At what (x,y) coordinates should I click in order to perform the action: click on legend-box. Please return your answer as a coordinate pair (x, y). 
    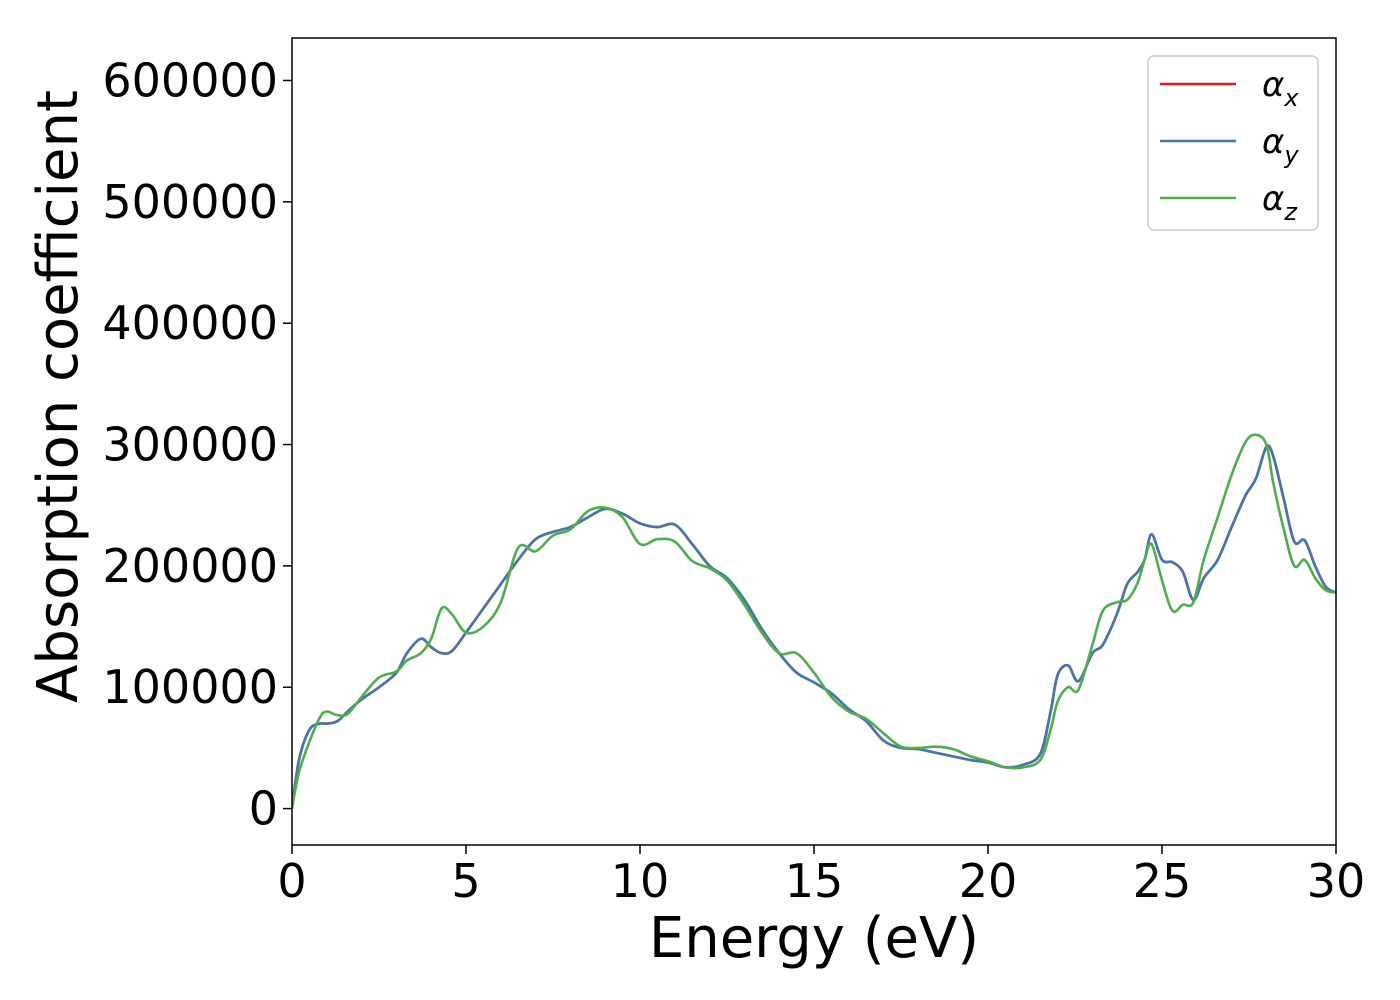
    Looking at the image, I should click on (1233, 143).